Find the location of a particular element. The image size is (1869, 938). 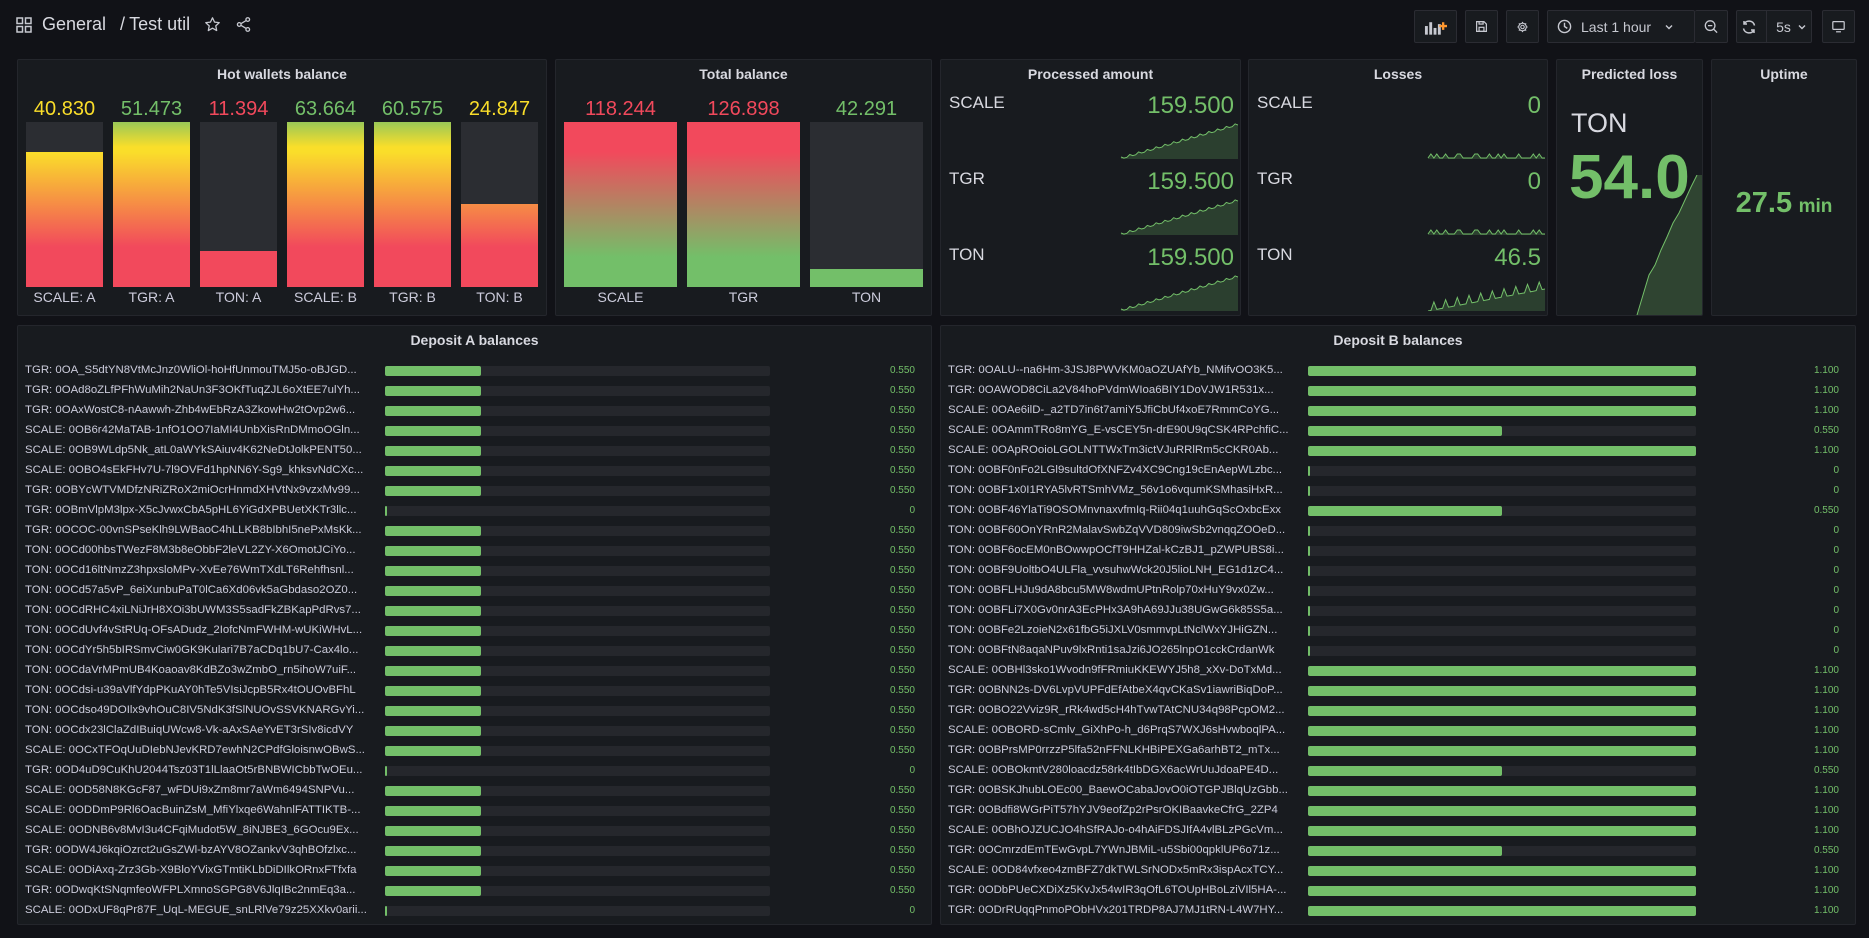

panel-losses: Losses SCALE 0 TGR 0 TON 46.5 is located at coordinates (1398, 187).